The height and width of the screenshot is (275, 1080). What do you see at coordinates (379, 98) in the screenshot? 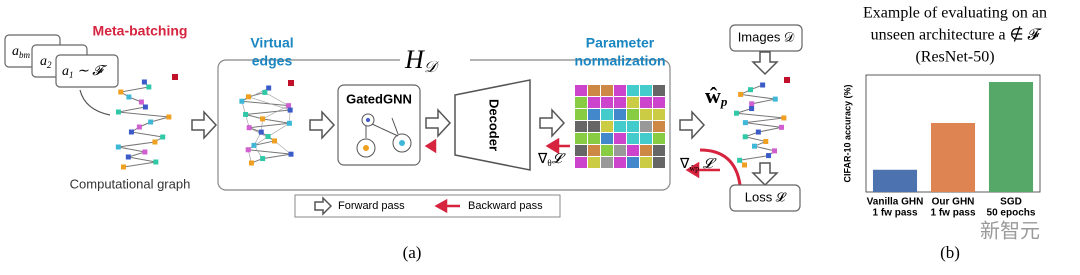
I see `gatedgnn-label: GatedGNN` at bounding box center [379, 98].